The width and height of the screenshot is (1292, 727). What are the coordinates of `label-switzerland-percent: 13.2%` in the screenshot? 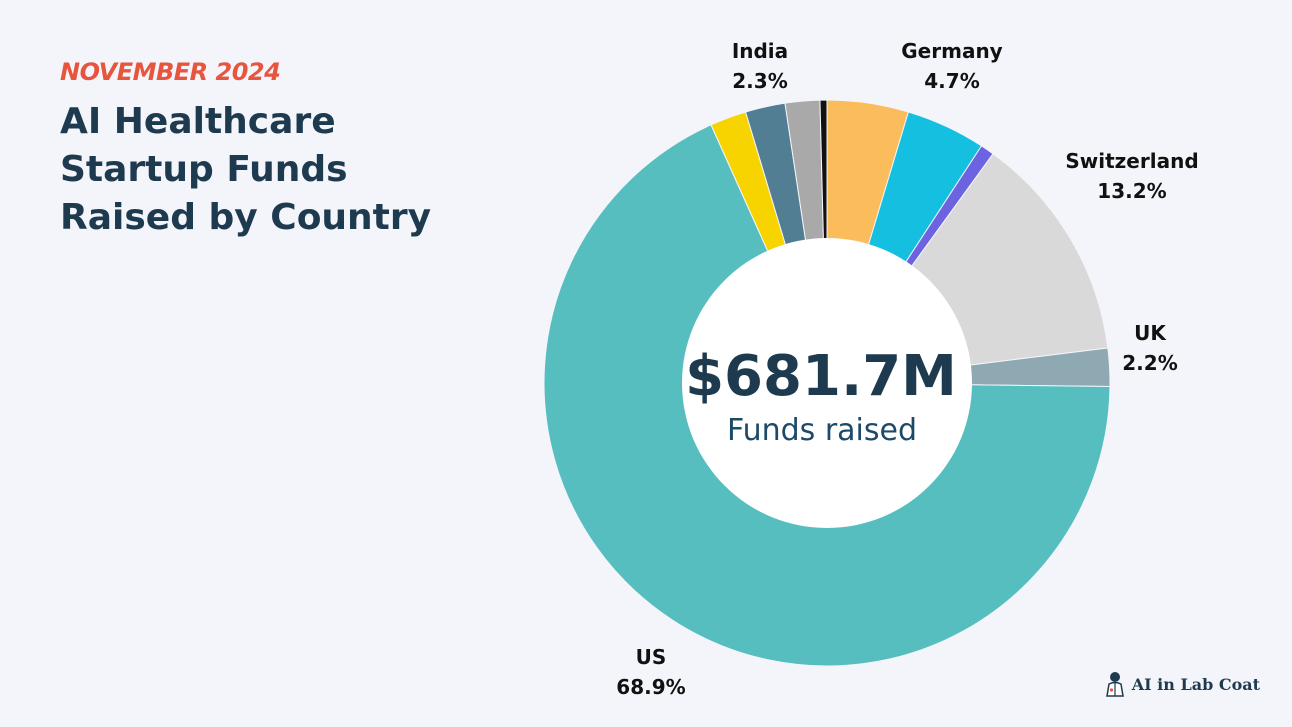 It's located at (1131, 191).